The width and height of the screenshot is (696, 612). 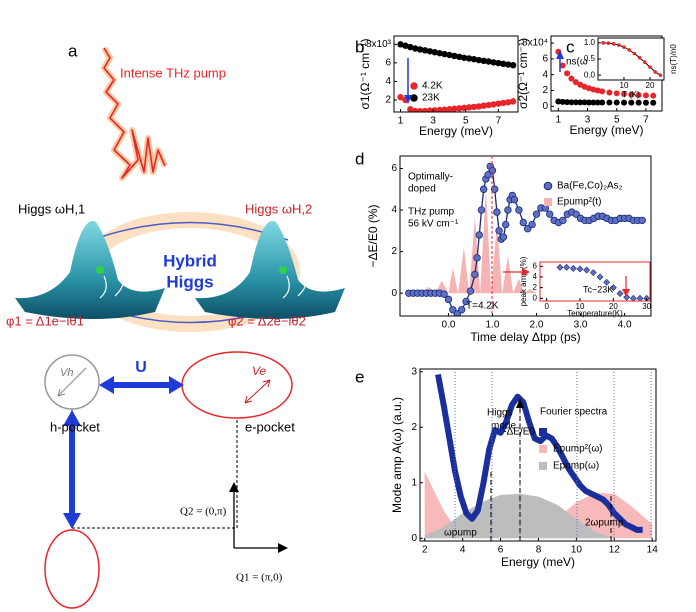 What do you see at coordinates (379, 44) in the screenshot?
I see `y-tick-label: 8x10³` at bounding box center [379, 44].